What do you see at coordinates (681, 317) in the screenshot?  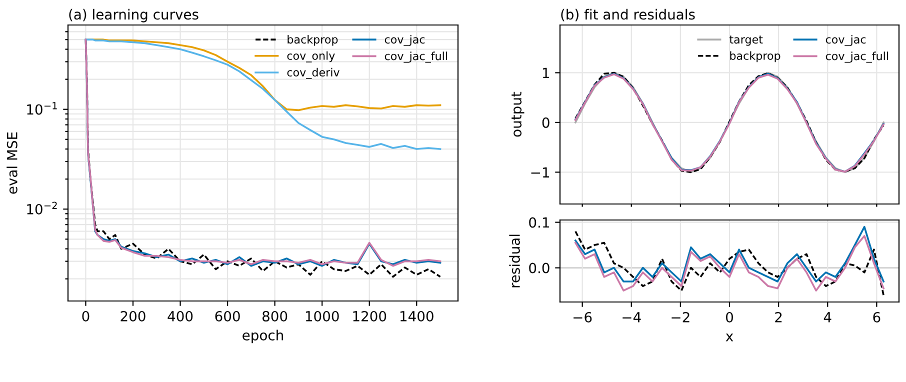 I see `x-tick-label: −2` at bounding box center [681, 317].